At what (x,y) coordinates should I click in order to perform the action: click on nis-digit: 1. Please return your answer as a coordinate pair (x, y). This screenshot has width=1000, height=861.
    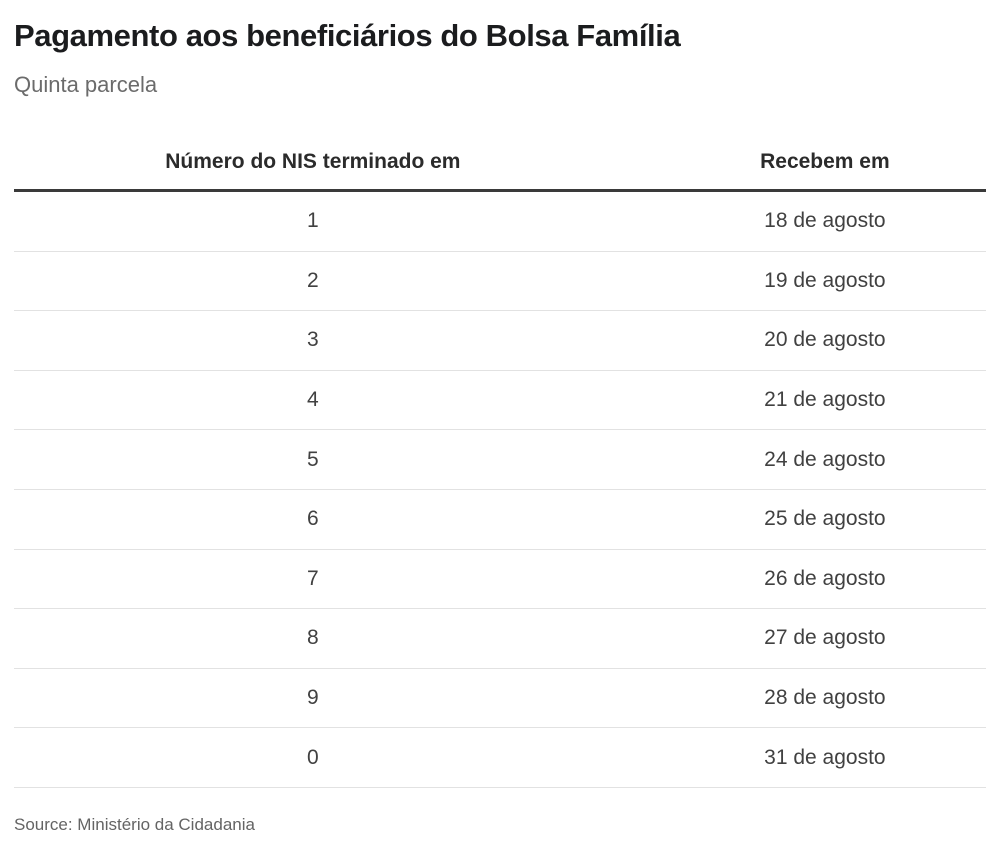
    Looking at the image, I should click on (313, 221).